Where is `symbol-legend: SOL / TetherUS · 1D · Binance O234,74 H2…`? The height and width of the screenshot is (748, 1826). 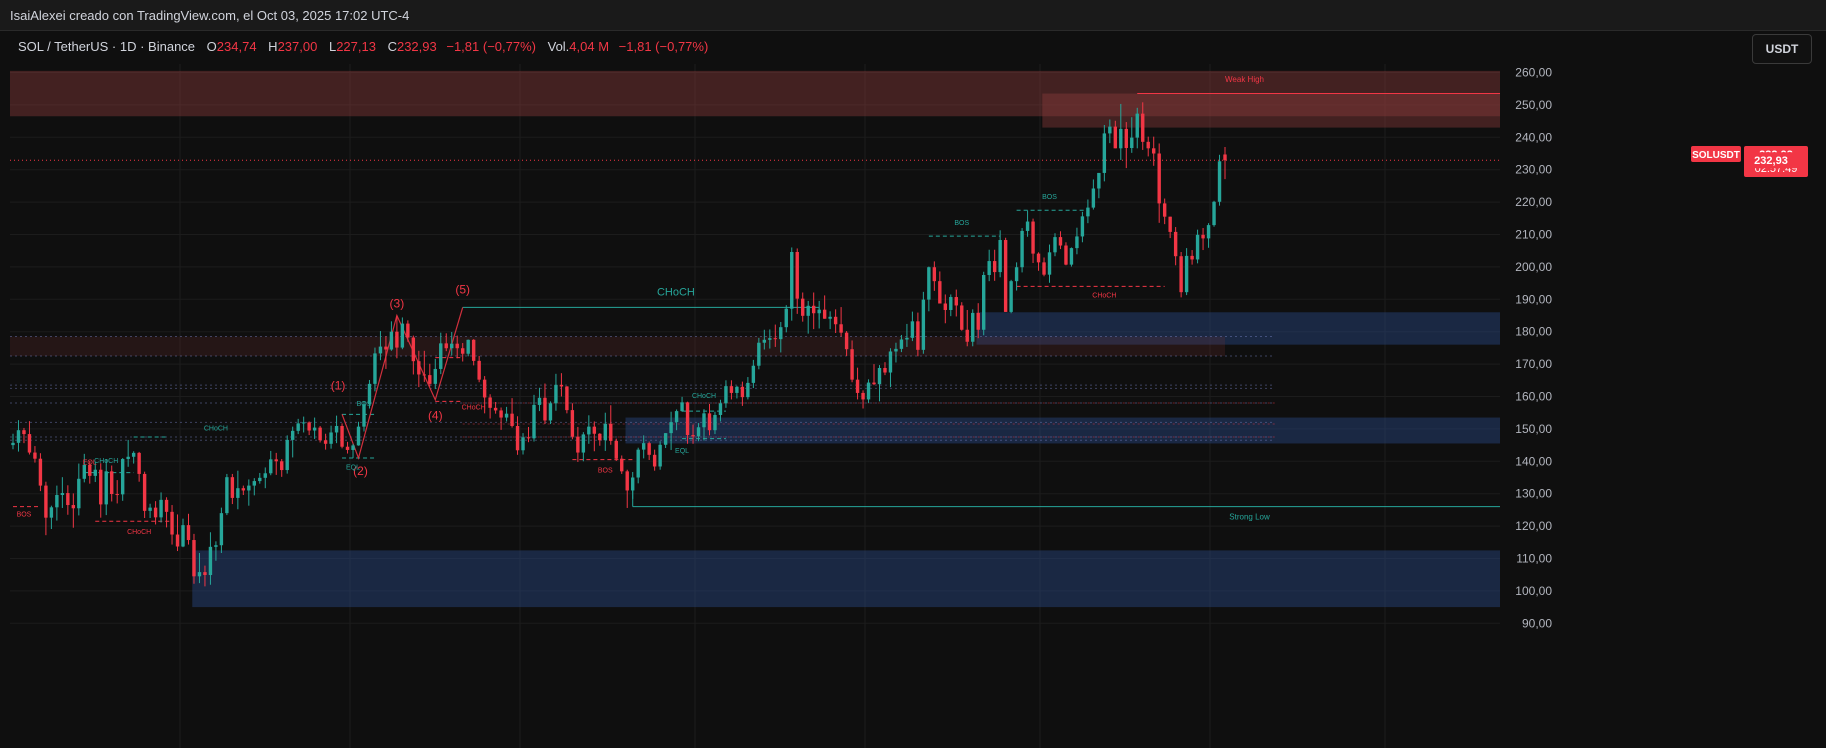
symbol-legend: SOL / TetherUS · 1D · Binance O234,74 H2… is located at coordinates (363, 46).